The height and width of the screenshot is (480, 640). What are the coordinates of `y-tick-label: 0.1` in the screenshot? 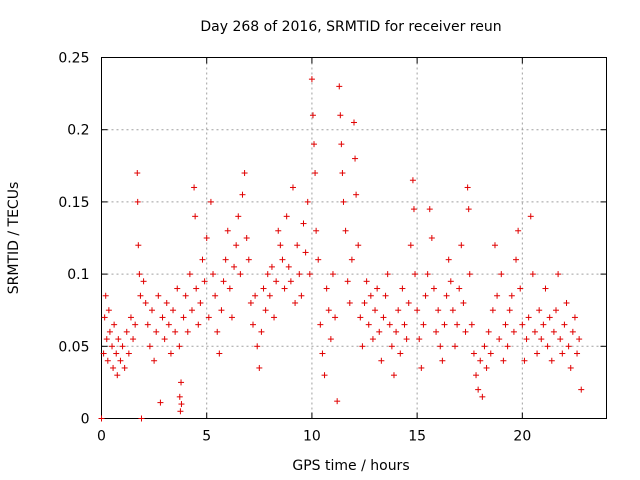 It's located at (78, 275).